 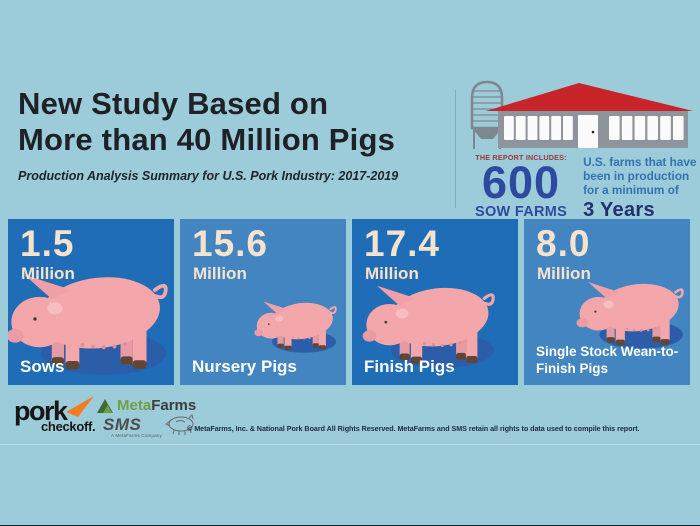 What do you see at coordinates (455, 149) in the screenshot?
I see `vertical-divider` at bounding box center [455, 149].